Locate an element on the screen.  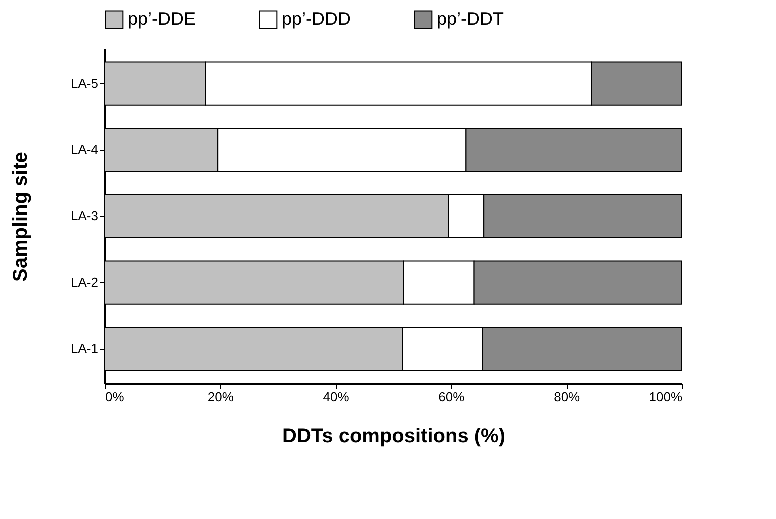
x-tick-label: 60% is located at coordinates (452, 397).